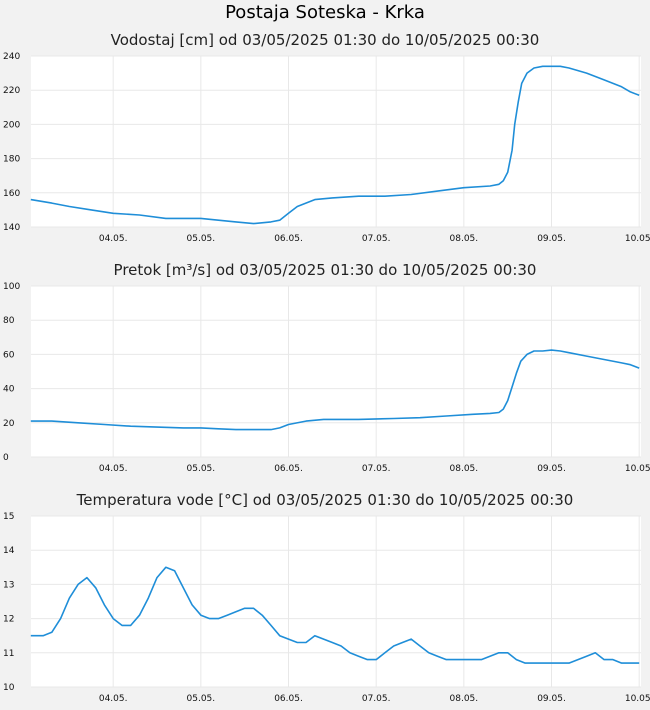  I want to click on x-tick-label-pretok: 06.05., so click(288, 469).